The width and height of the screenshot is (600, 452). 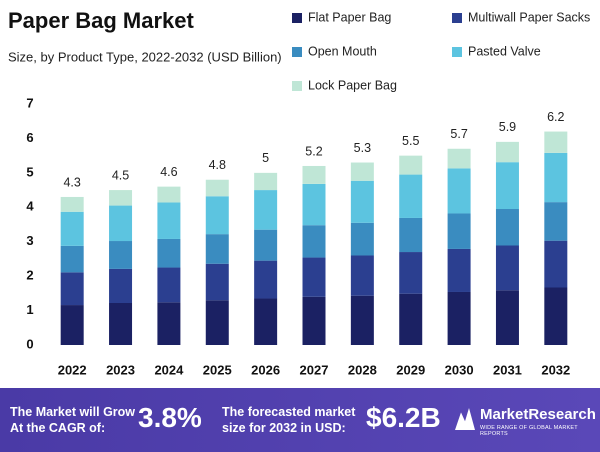 I want to click on legend-label: Open Mouth, so click(x=342, y=51).